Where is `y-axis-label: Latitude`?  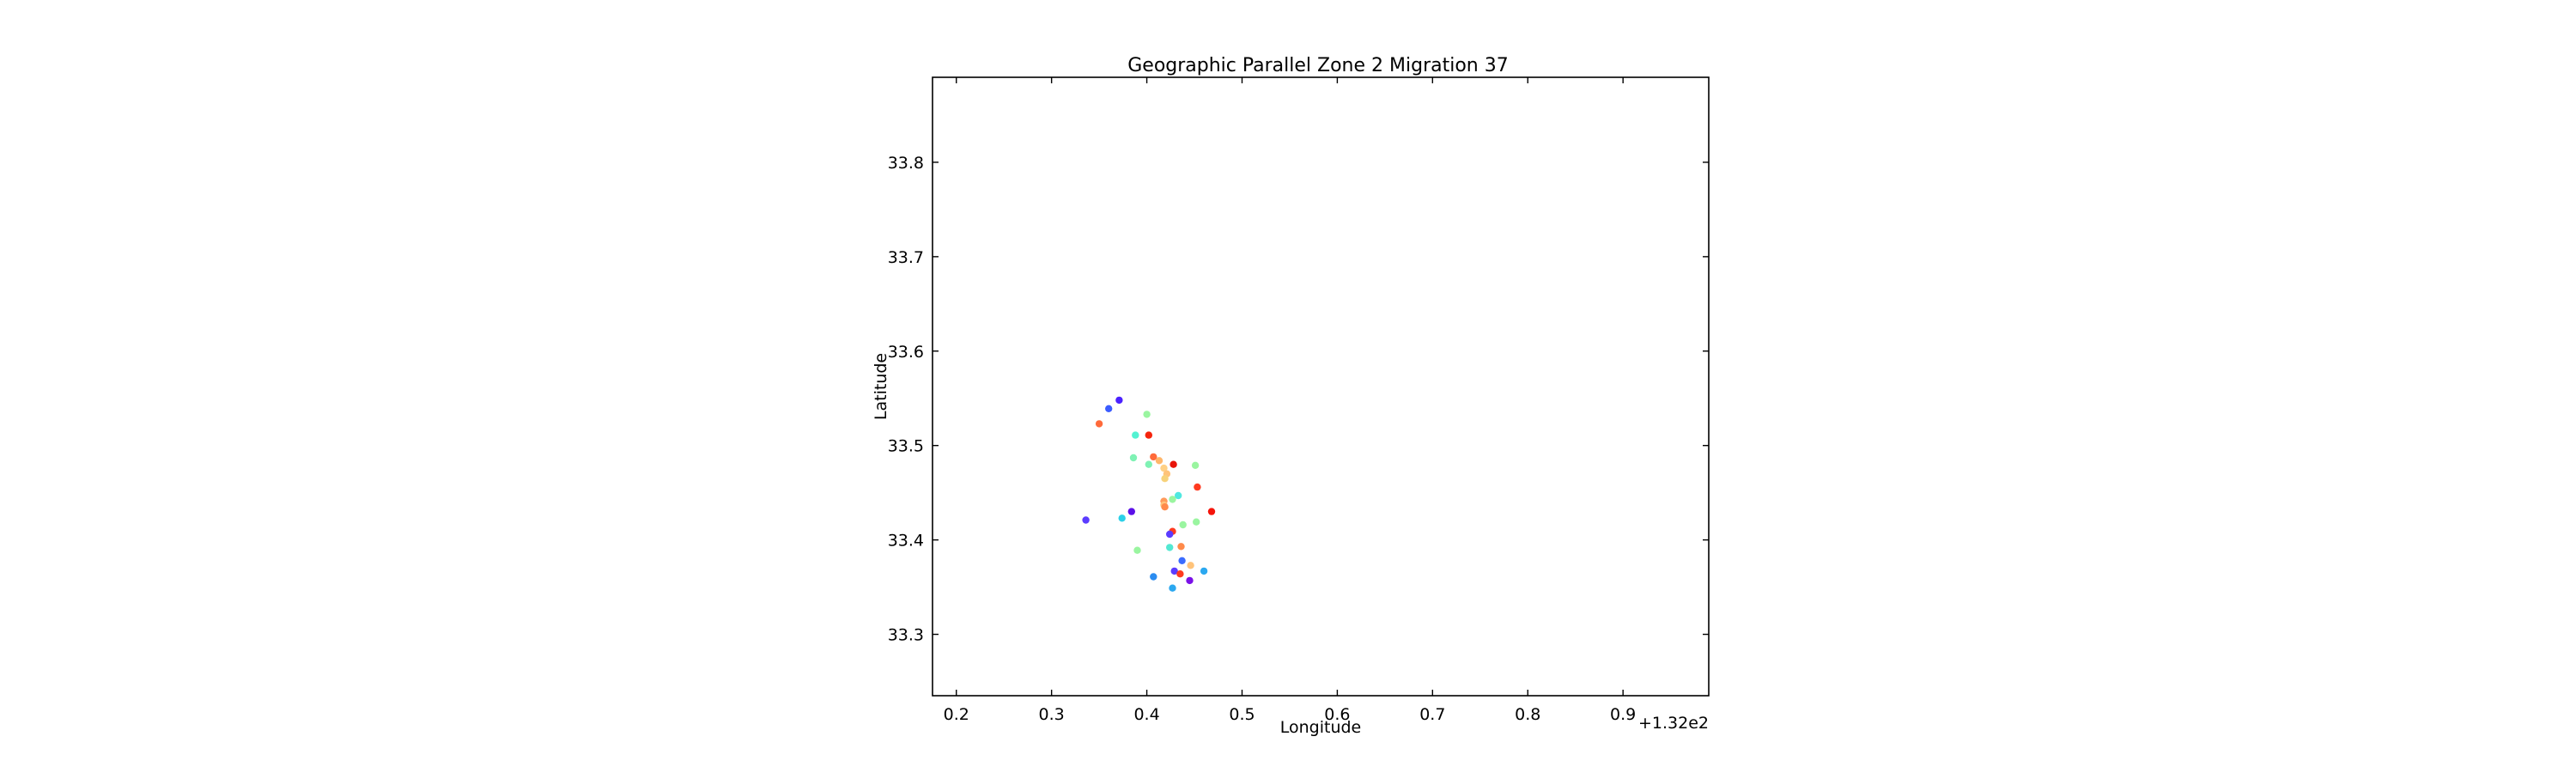
y-axis-label: Latitude is located at coordinates (881, 386).